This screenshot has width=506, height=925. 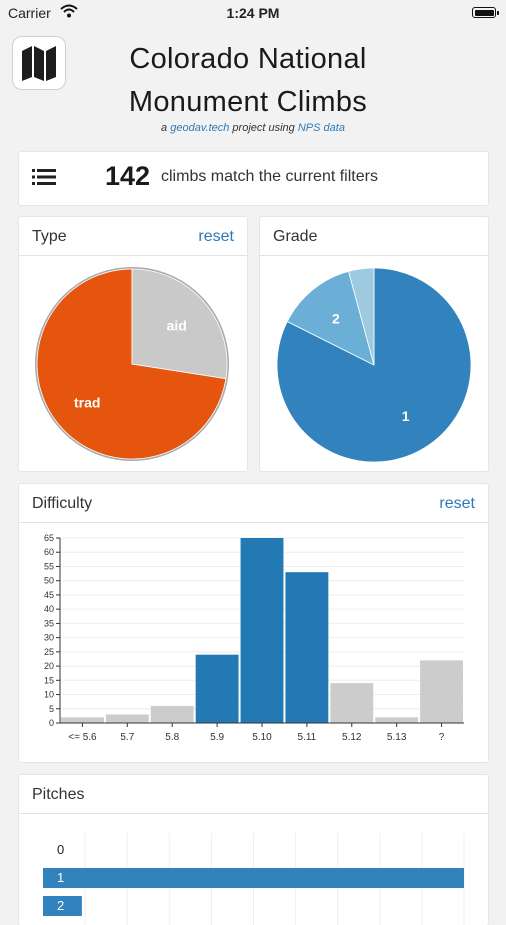 What do you see at coordinates (216, 236) in the screenshot?
I see `type-reset-link: reset` at bounding box center [216, 236].